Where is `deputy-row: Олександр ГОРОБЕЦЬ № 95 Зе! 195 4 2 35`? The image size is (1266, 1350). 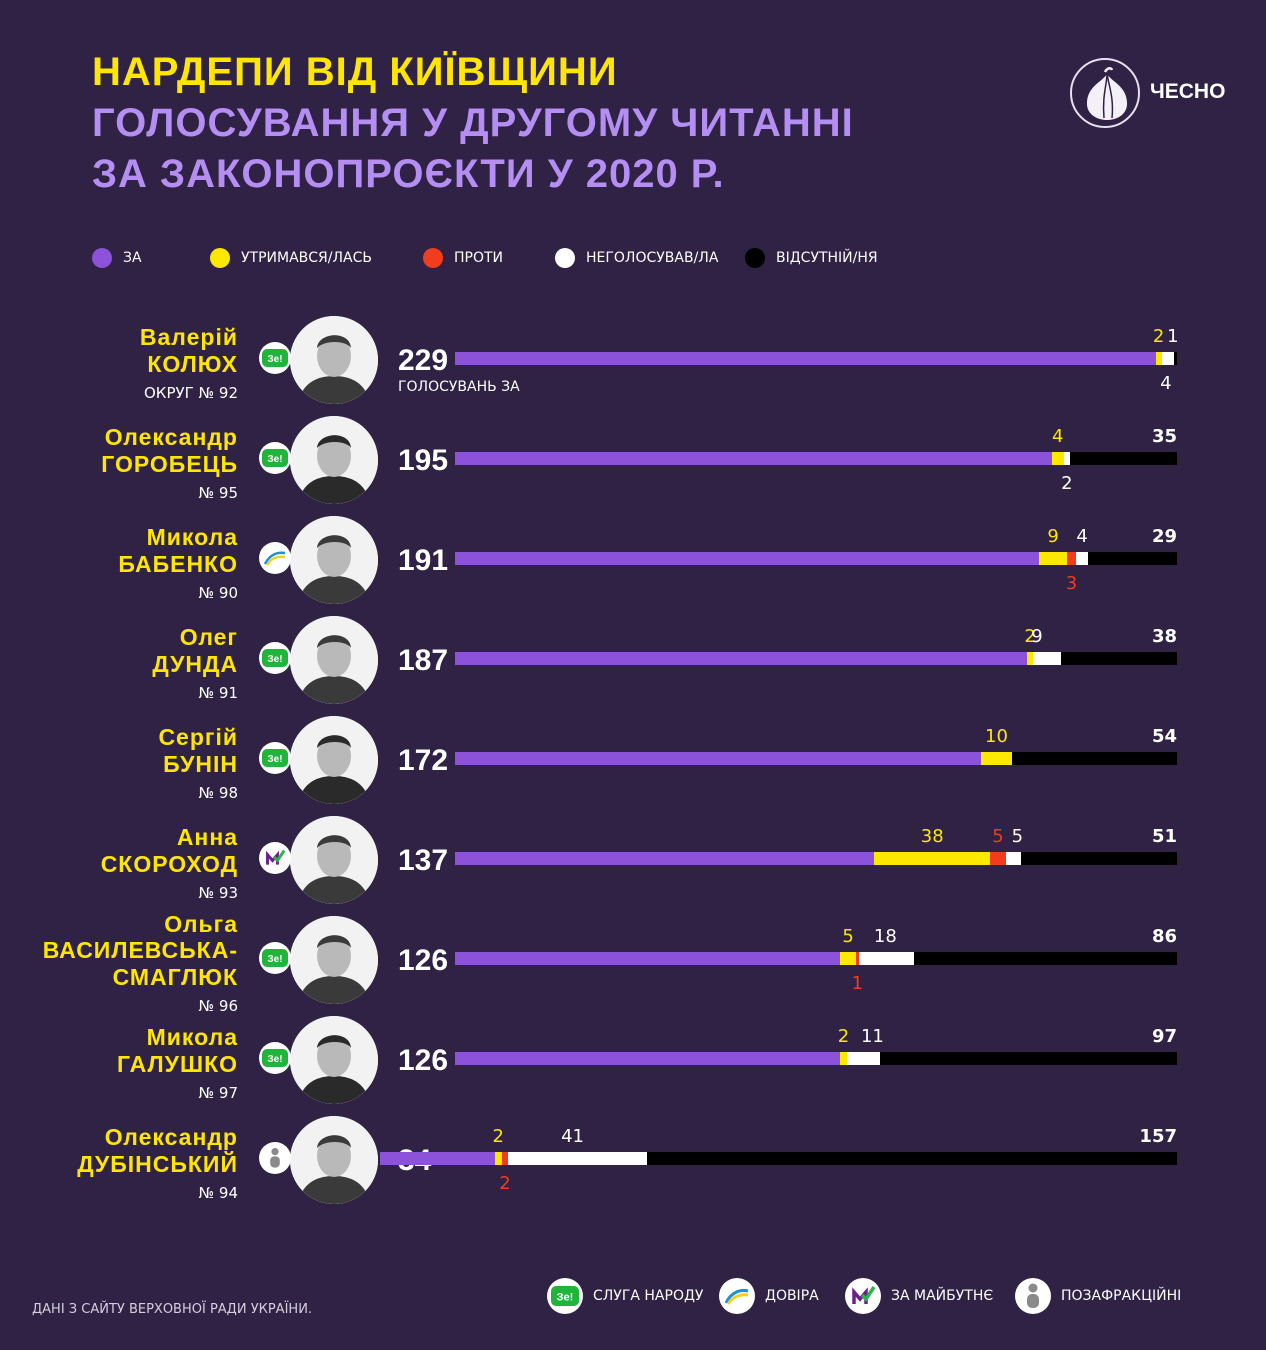 deputy-row: Олександр ГОРОБЕЦЬ № 95 Зе! 195 4 2 35 is located at coordinates (633, 460).